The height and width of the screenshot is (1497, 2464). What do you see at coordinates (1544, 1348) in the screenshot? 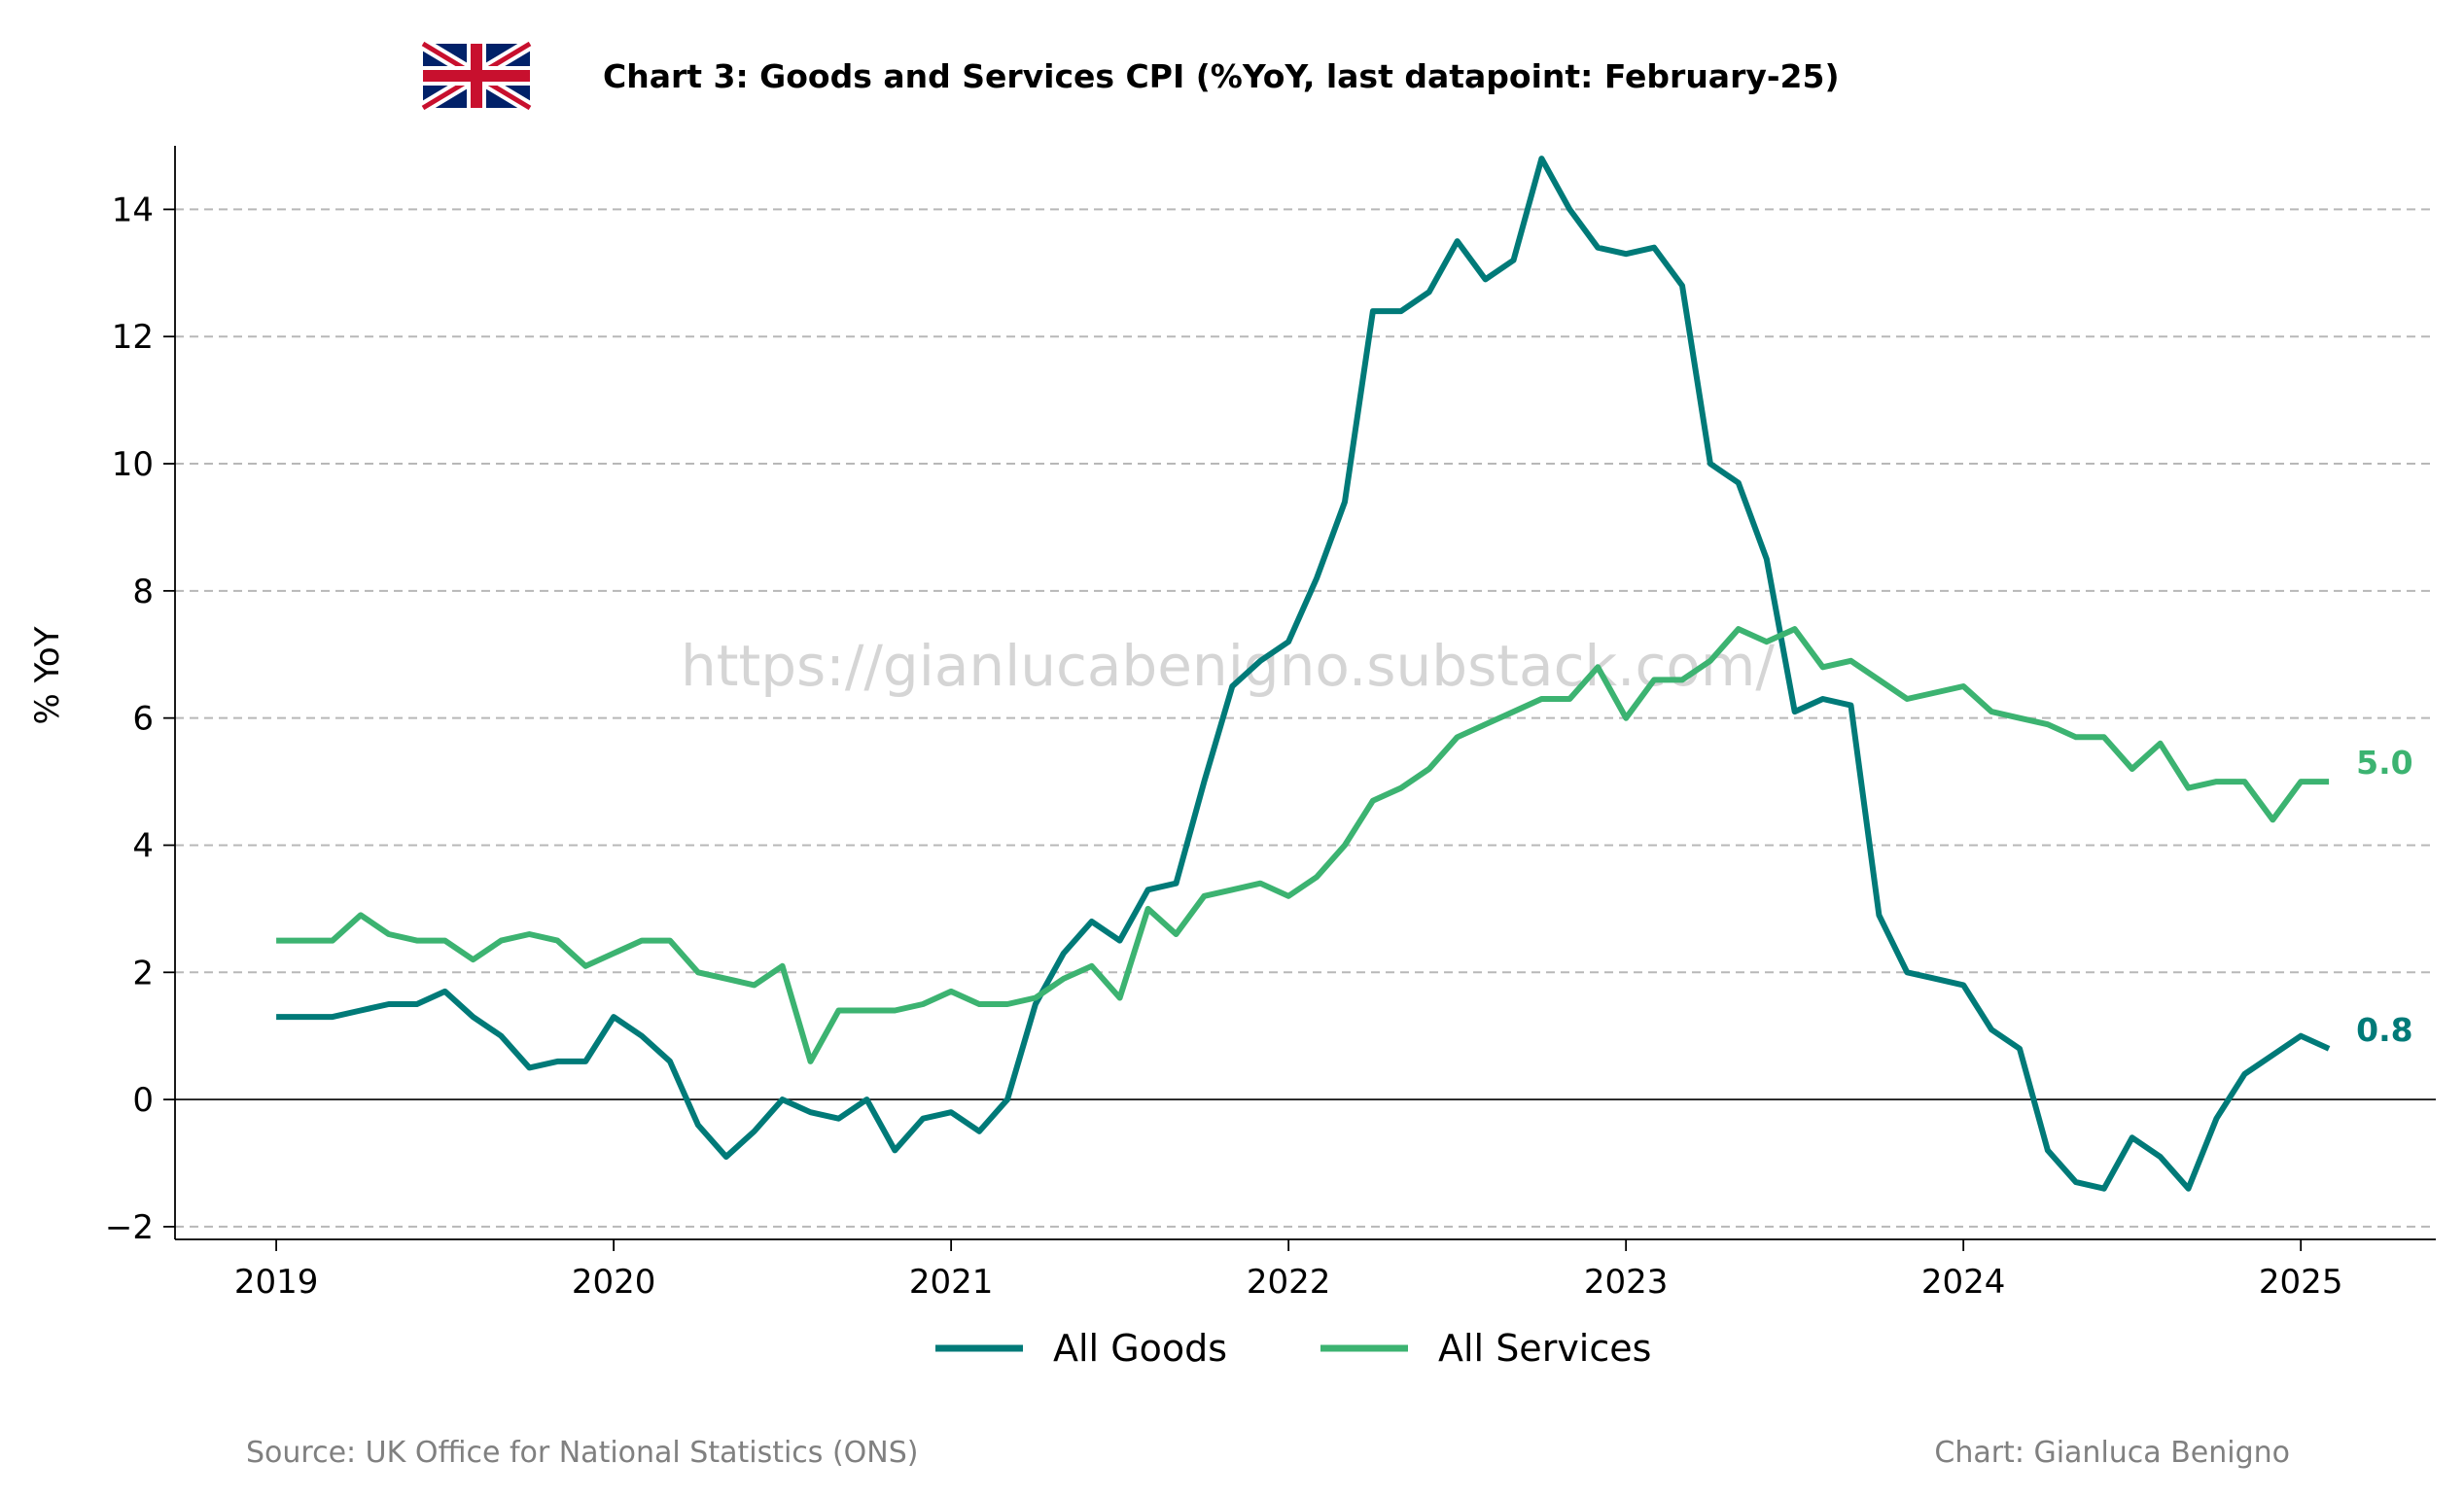
I see `legend-label-all-services: All Services` at bounding box center [1544, 1348].